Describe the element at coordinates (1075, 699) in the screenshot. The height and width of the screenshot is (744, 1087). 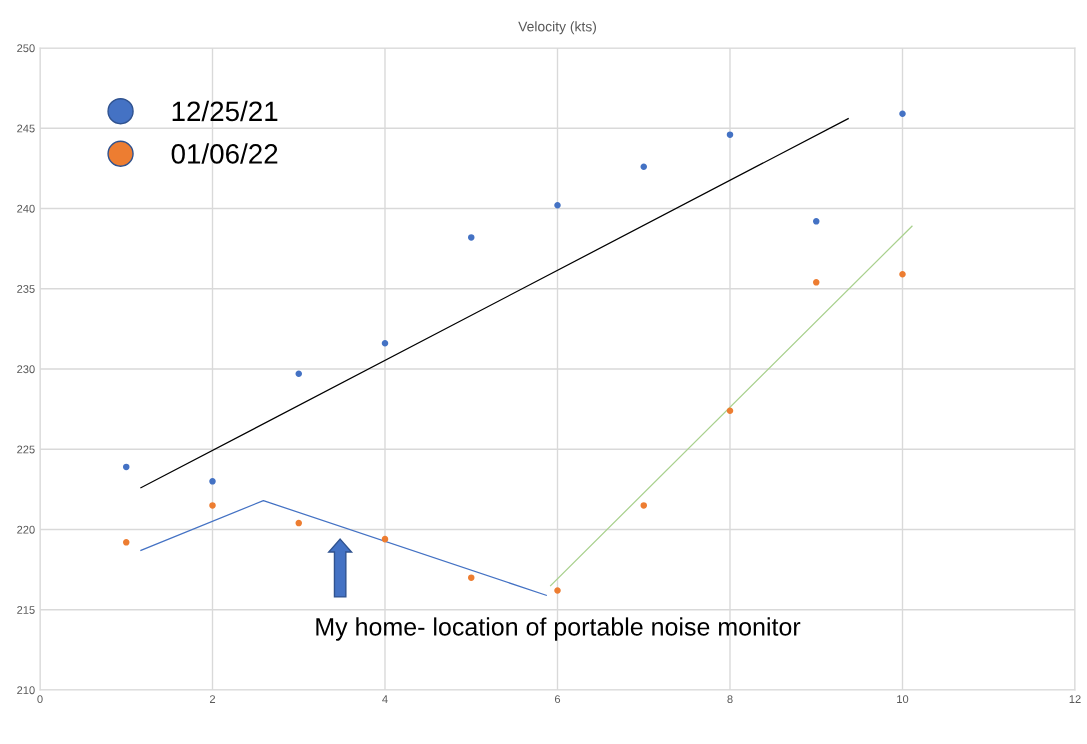
I see `x-tick-label: 12` at that location.